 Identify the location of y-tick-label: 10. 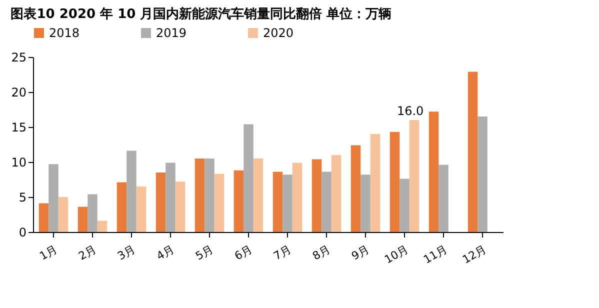
(18, 163).